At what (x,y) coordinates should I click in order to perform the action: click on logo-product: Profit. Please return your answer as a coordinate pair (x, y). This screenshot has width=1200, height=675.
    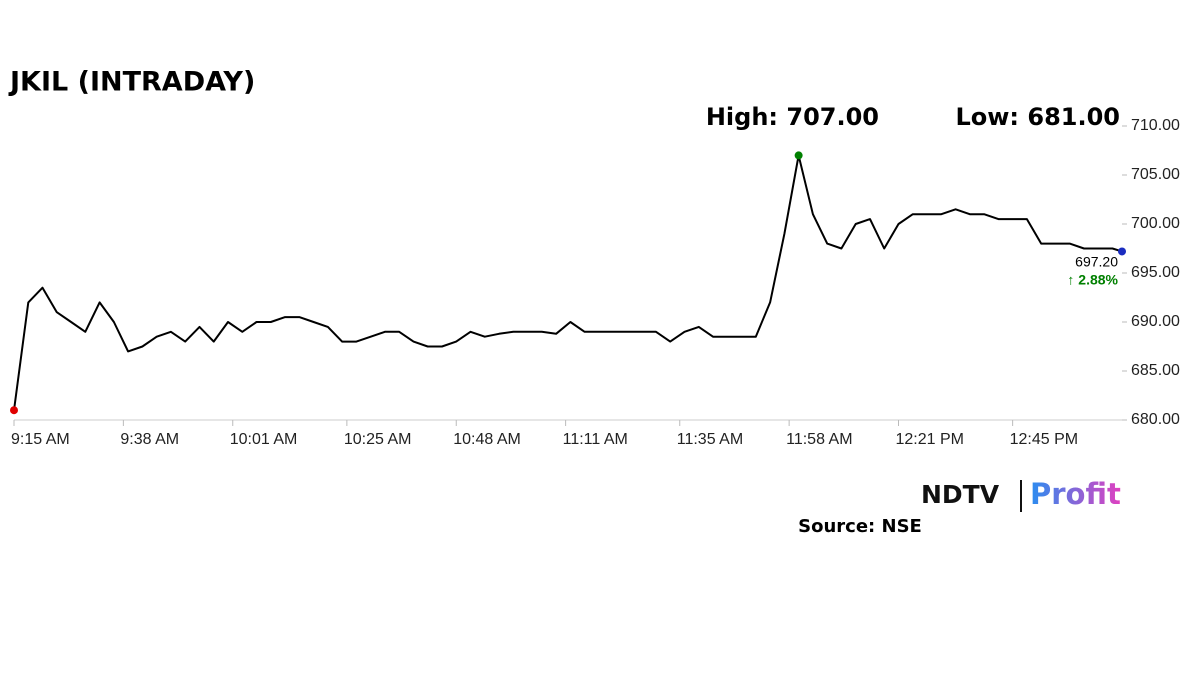
    Looking at the image, I should click on (1075, 494).